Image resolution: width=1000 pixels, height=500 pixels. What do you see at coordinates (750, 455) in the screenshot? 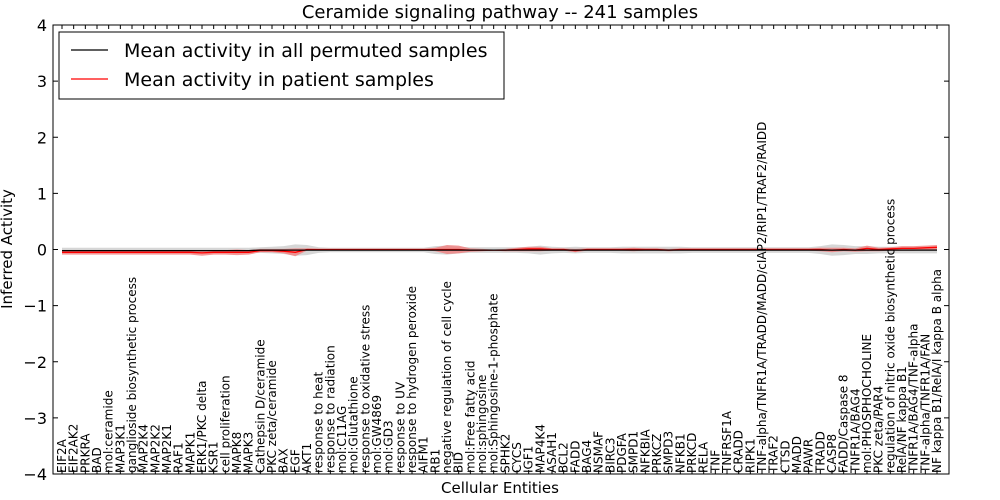
I see `x-category-label: RIPK1` at bounding box center [750, 455].